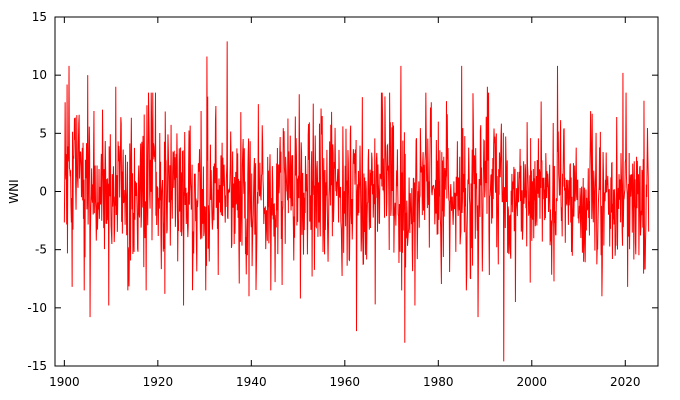 The height and width of the screenshot is (400, 680). Describe the element at coordinates (532, 382) in the screenshot. I see `x-tick-label: 2000` at that location.